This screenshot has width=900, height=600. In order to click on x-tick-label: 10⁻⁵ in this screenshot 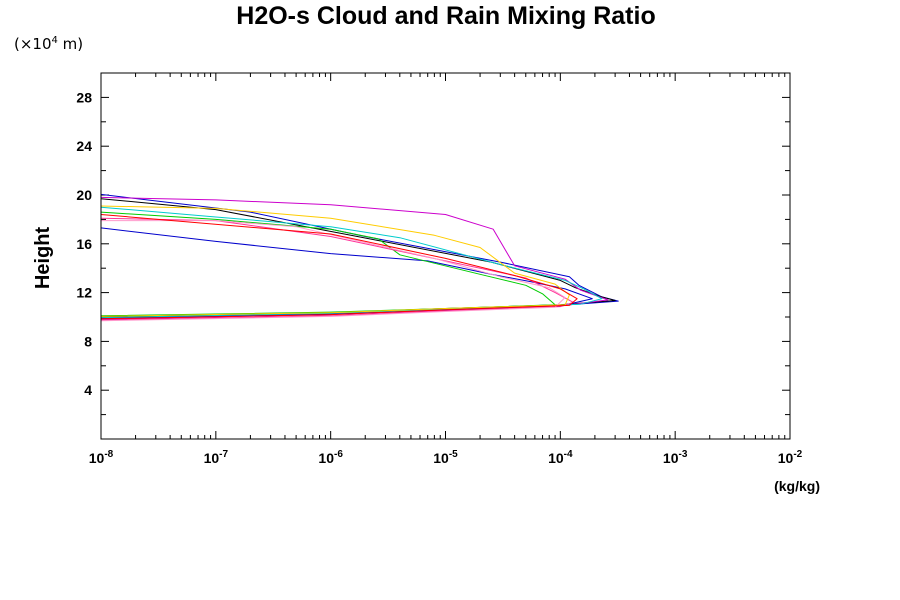, I will do `click(445, 457)`.